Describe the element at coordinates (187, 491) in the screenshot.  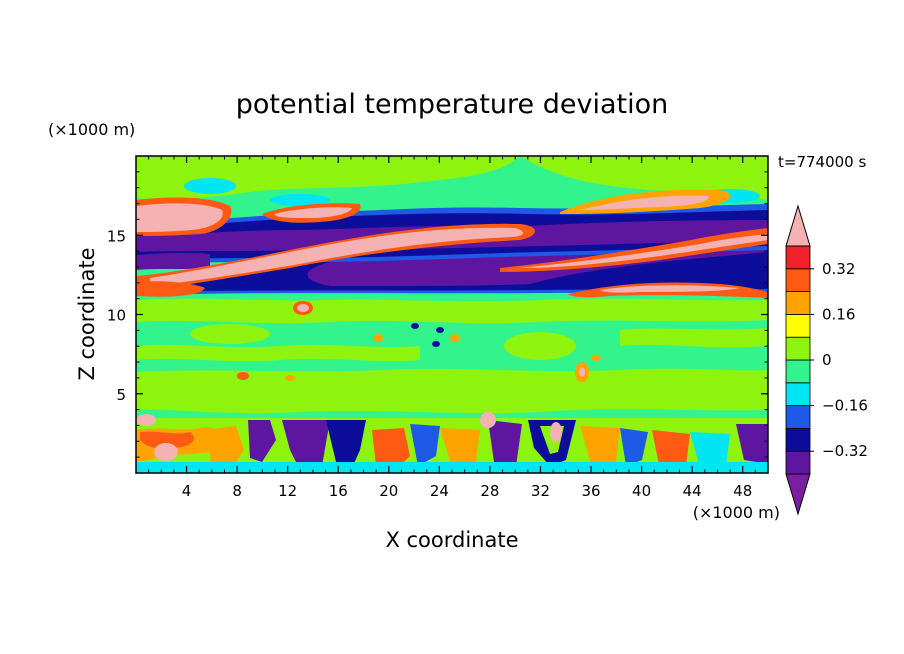
I see `x-tick-label: 4` at that location.